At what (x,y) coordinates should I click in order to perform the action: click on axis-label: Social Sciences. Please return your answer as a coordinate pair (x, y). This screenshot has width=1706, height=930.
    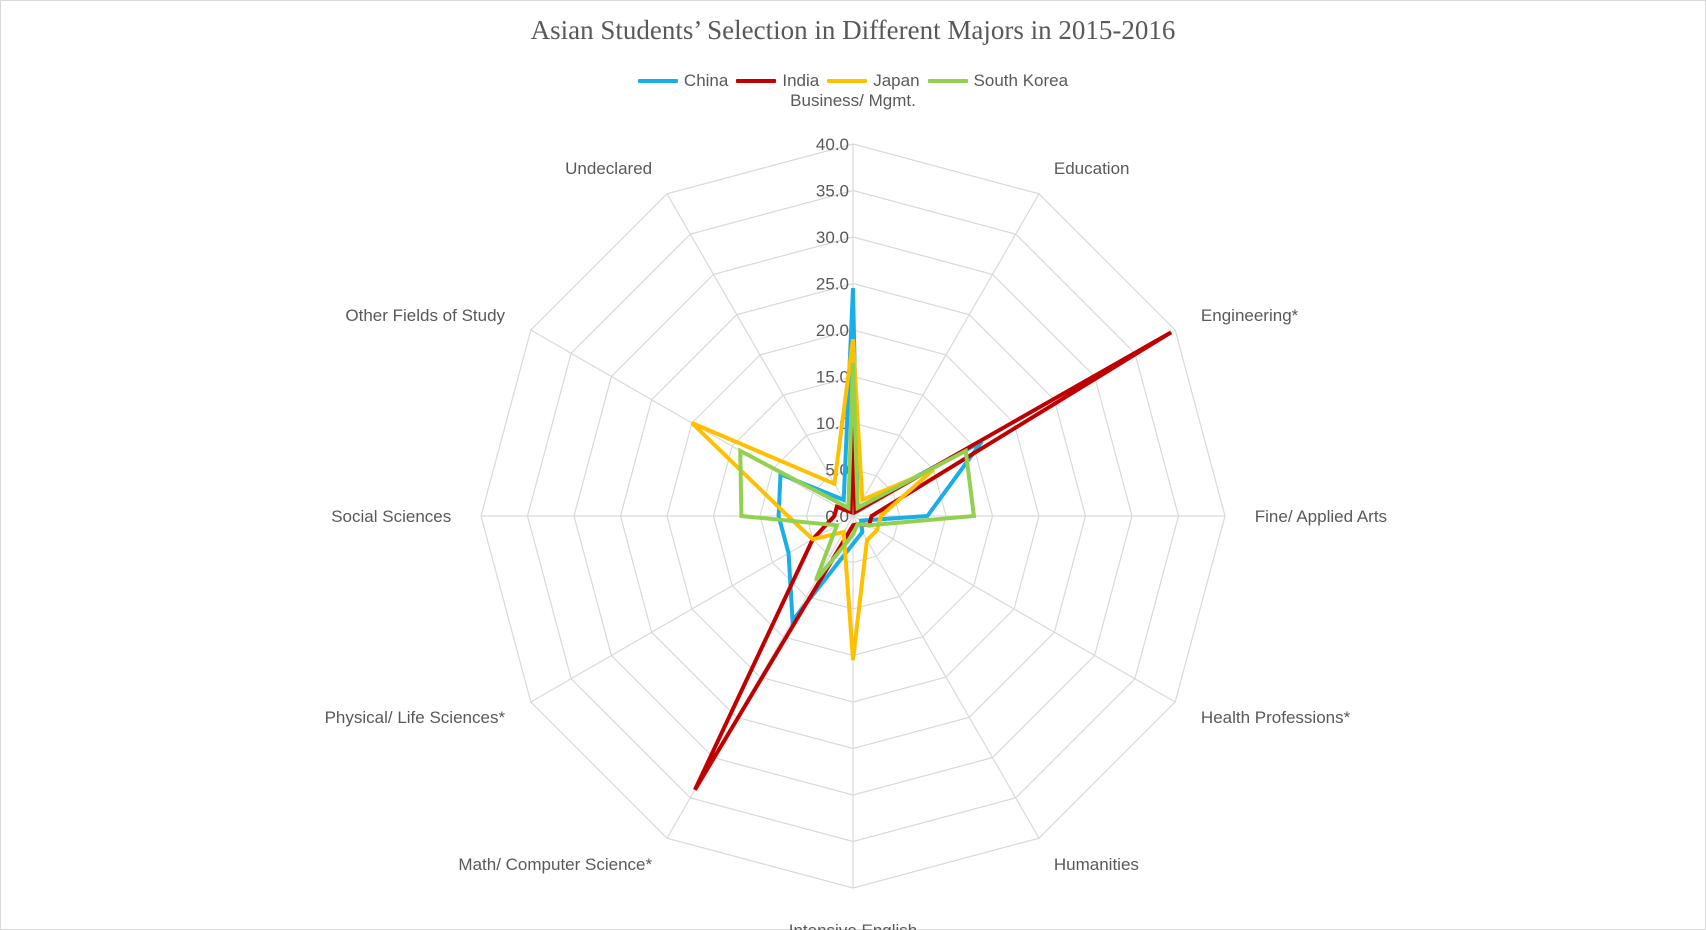
    Looking at the image, I should click on (391, 516).